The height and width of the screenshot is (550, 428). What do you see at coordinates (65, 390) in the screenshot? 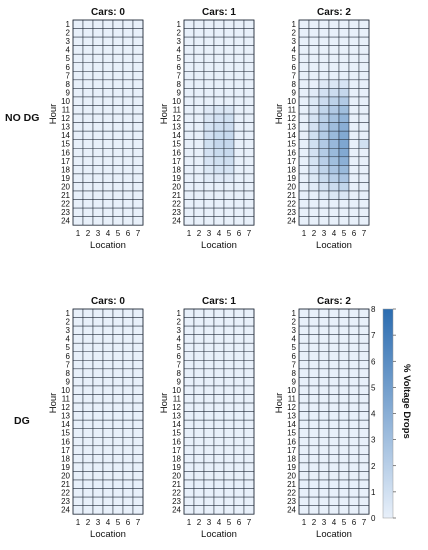
I see `y-tick-label: 10` at bounding box center [65, 390].